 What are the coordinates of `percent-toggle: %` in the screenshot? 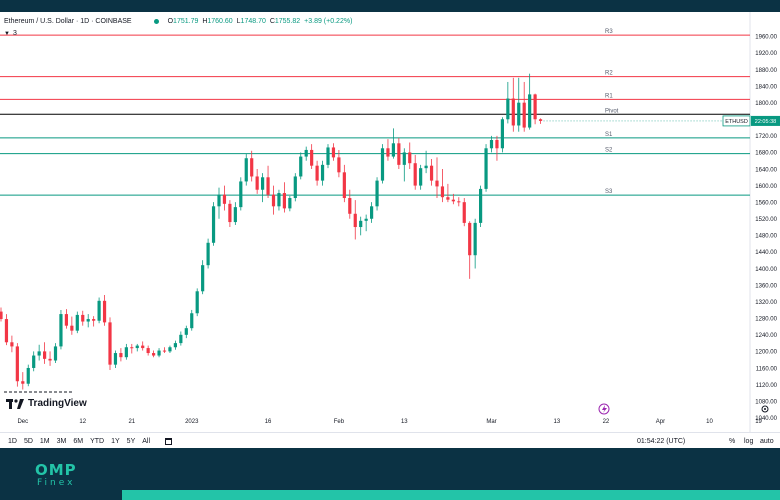 It's located at (732, 441).